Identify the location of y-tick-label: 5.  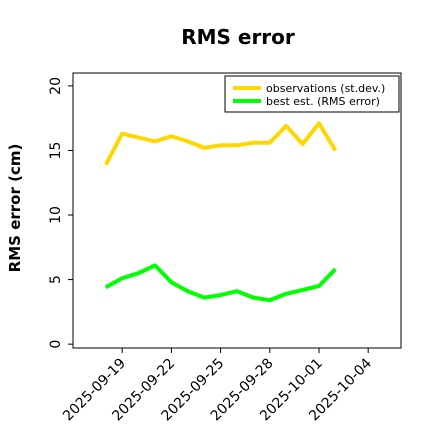
(56, 279).